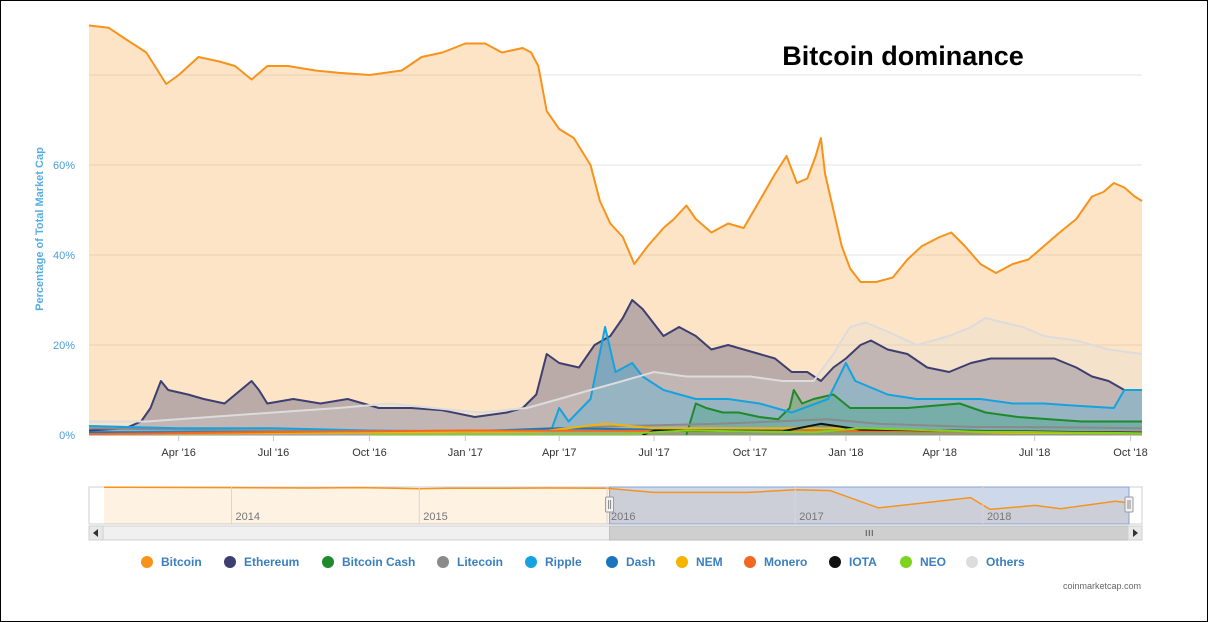  Describe the element at coordinates (271, 562) in the screenshot. I see `legend-label: Ethereum` at that location.